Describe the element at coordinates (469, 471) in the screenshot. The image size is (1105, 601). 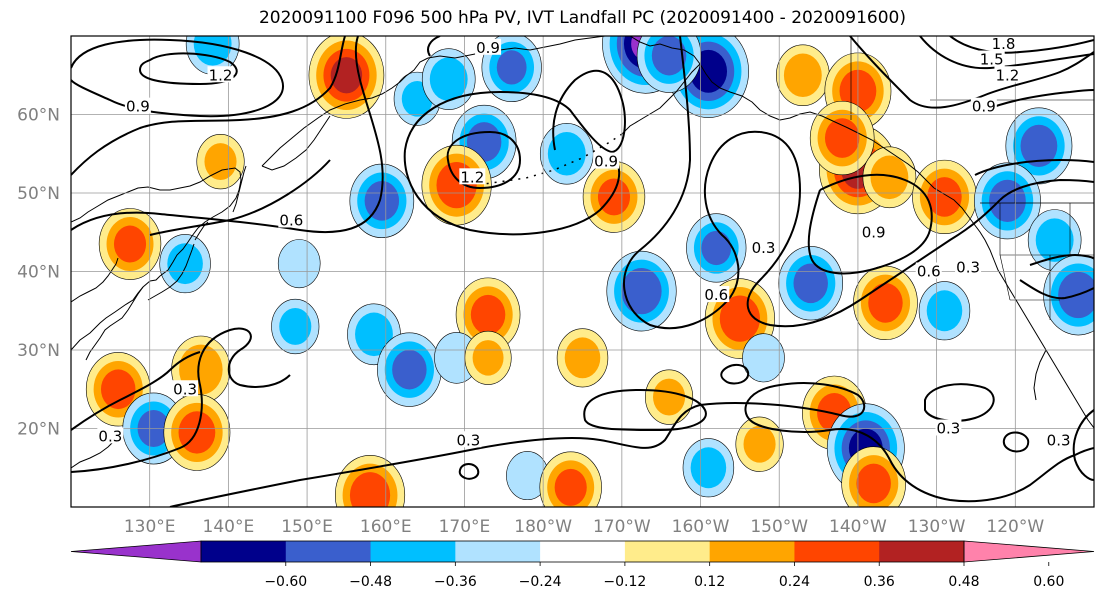
I see `contour-0.3-small-loop-2` at that location.